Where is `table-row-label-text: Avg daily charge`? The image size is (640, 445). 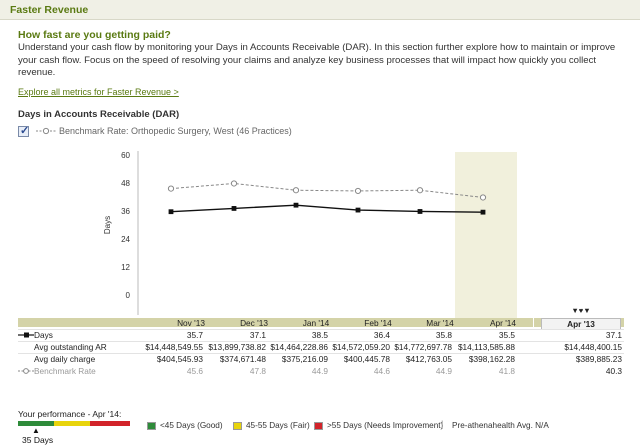 table-row-label-text: Avg daily charge is located at coordinates (65, 359).